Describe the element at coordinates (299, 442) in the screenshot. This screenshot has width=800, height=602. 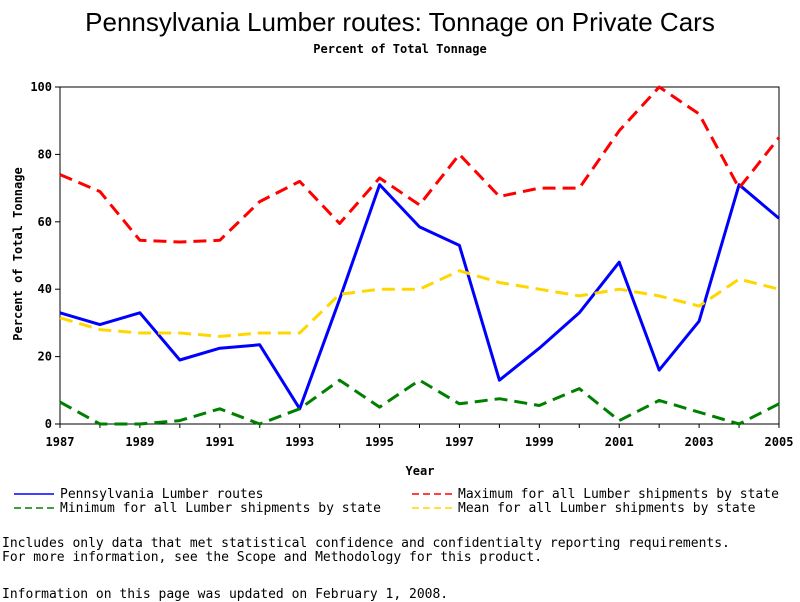
I see `x-tick-label: 1993` at that location.